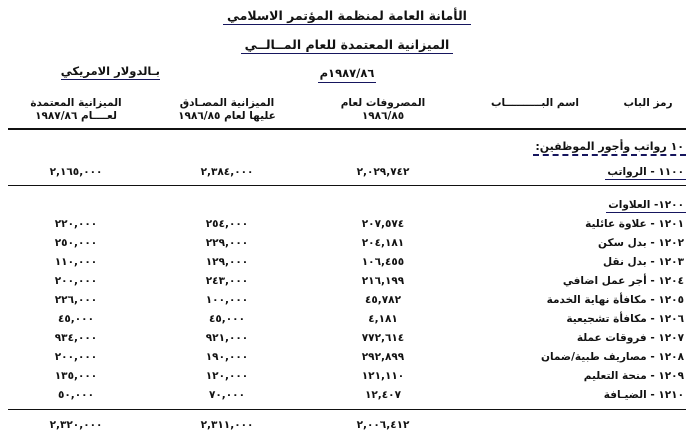 This screenshot has height=435, width=694. I want to click on row-label-text: ١٢٠٩ - منحة التعليم, so click(633, 376).